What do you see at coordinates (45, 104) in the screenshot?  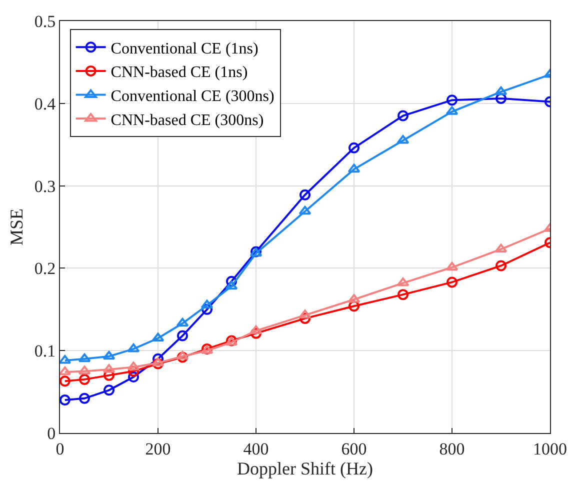 I see `y-tick-label: 0.4` at bounding box center [45, 104].